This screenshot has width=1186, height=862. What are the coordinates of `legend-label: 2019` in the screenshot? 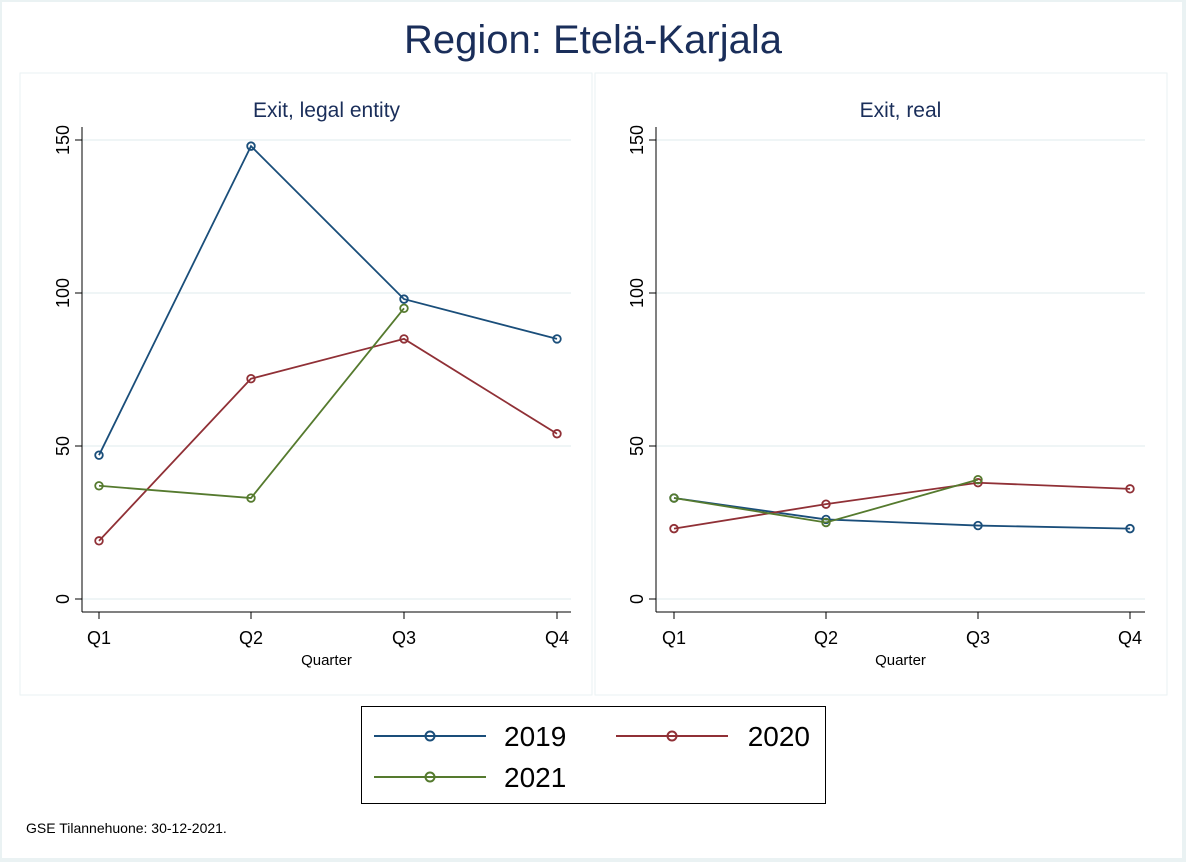 It's located at (535, 736).